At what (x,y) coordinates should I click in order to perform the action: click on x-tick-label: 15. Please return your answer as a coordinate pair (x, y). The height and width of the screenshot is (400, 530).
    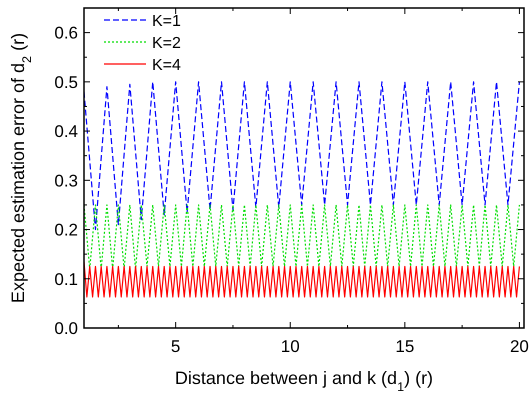
    Looking at the image, I should click on (404, 346).